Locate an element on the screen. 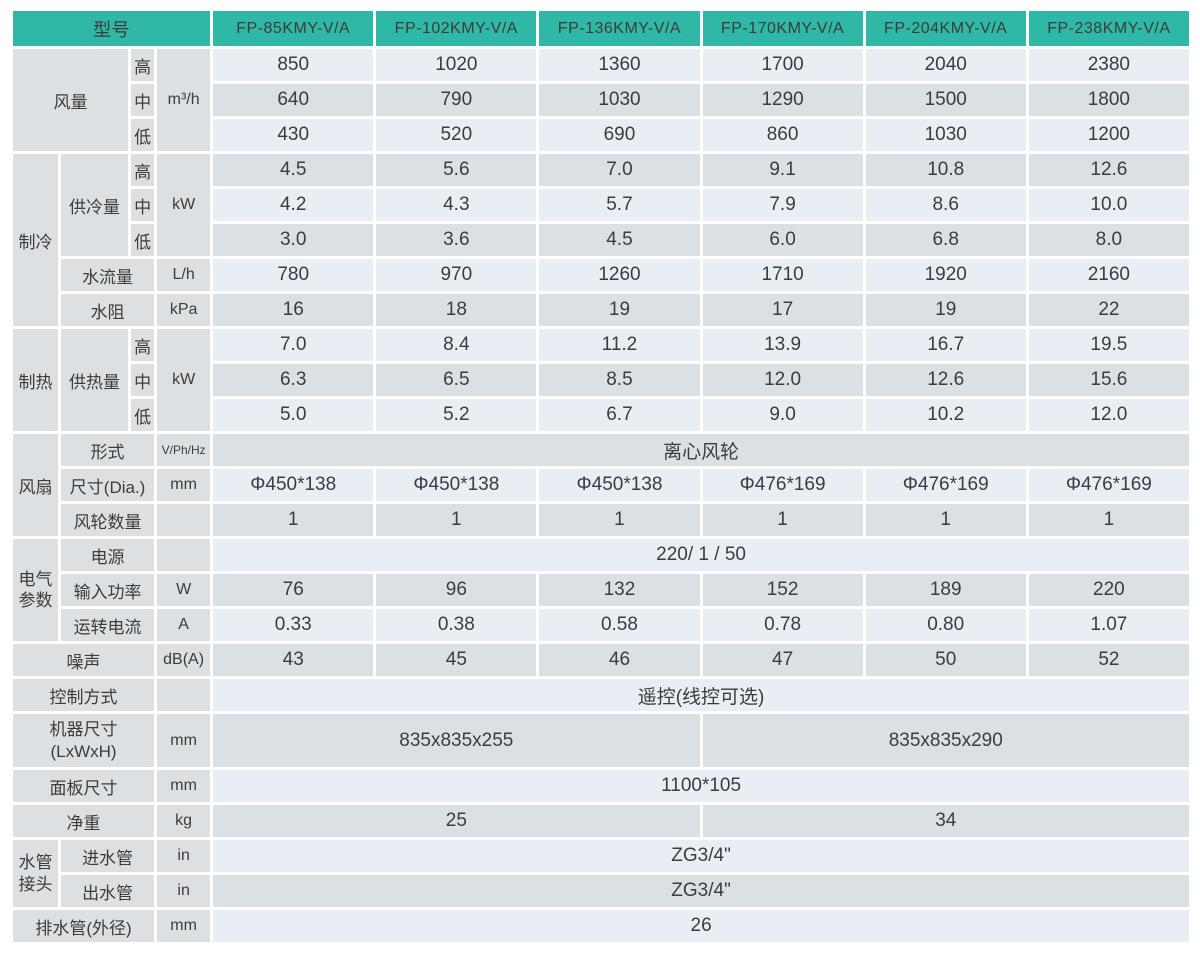  spec-value-cell: 640 is located at coordinates (293, 100).